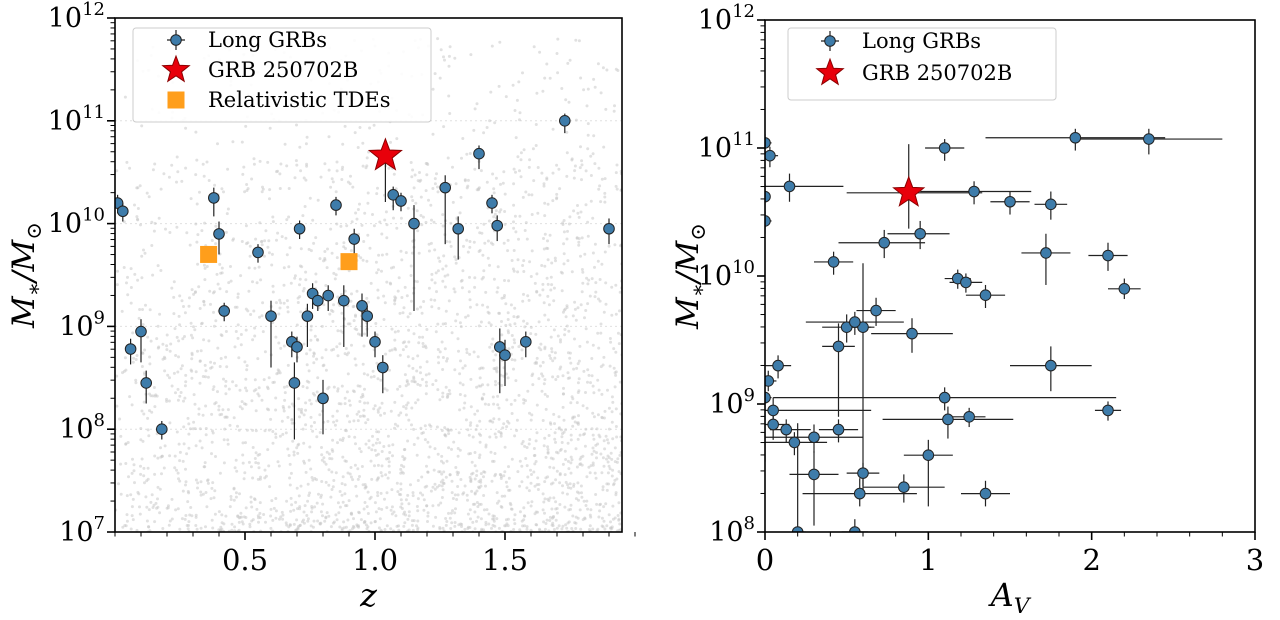 This screenshot has height=620, width=1280. Describe the element at coordinates (375, 560) in the screenshot. I see `x-tick-label: 1.0` at that location.